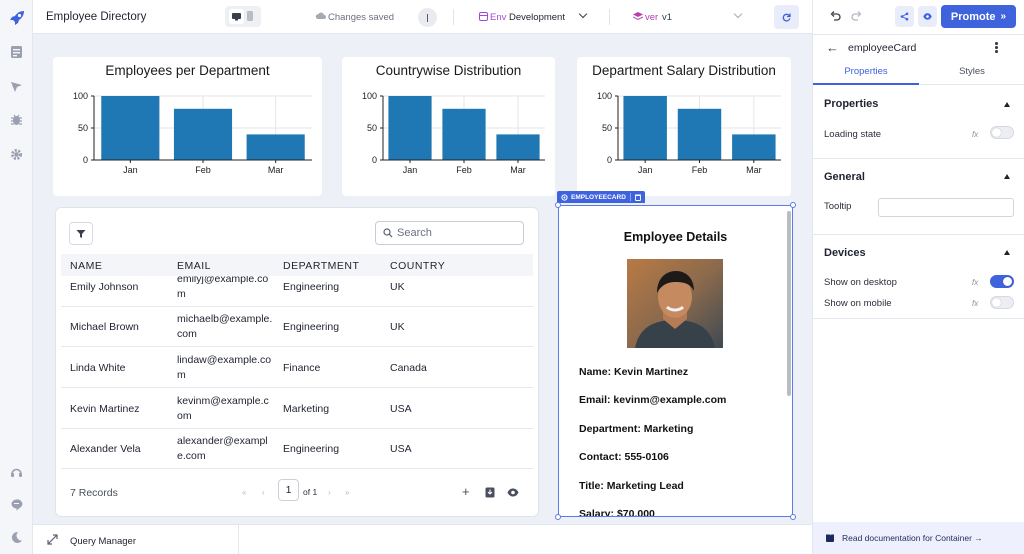 The height and width of the screenshot is (554, 1024). Describe the element at coordinates (973, 16) in the screenshot. I see `promote-label: Promote` at that location.